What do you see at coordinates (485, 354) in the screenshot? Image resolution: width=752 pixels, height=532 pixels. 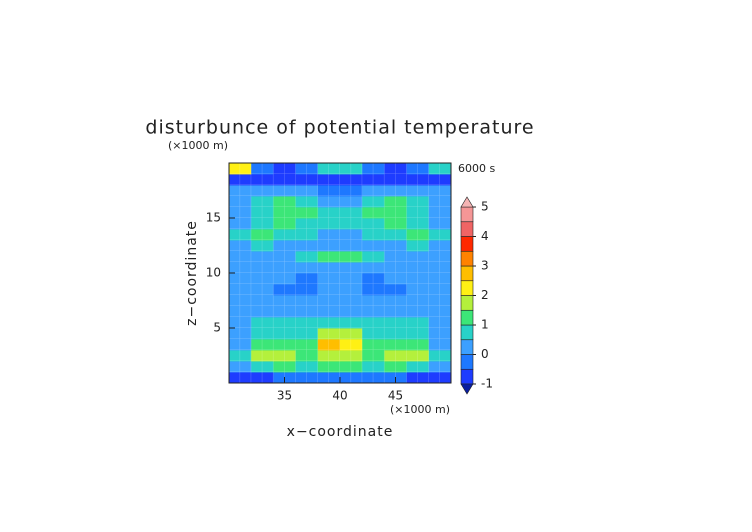 I see `colorbar-tick-label: 0` at bounding box center [485, 354].